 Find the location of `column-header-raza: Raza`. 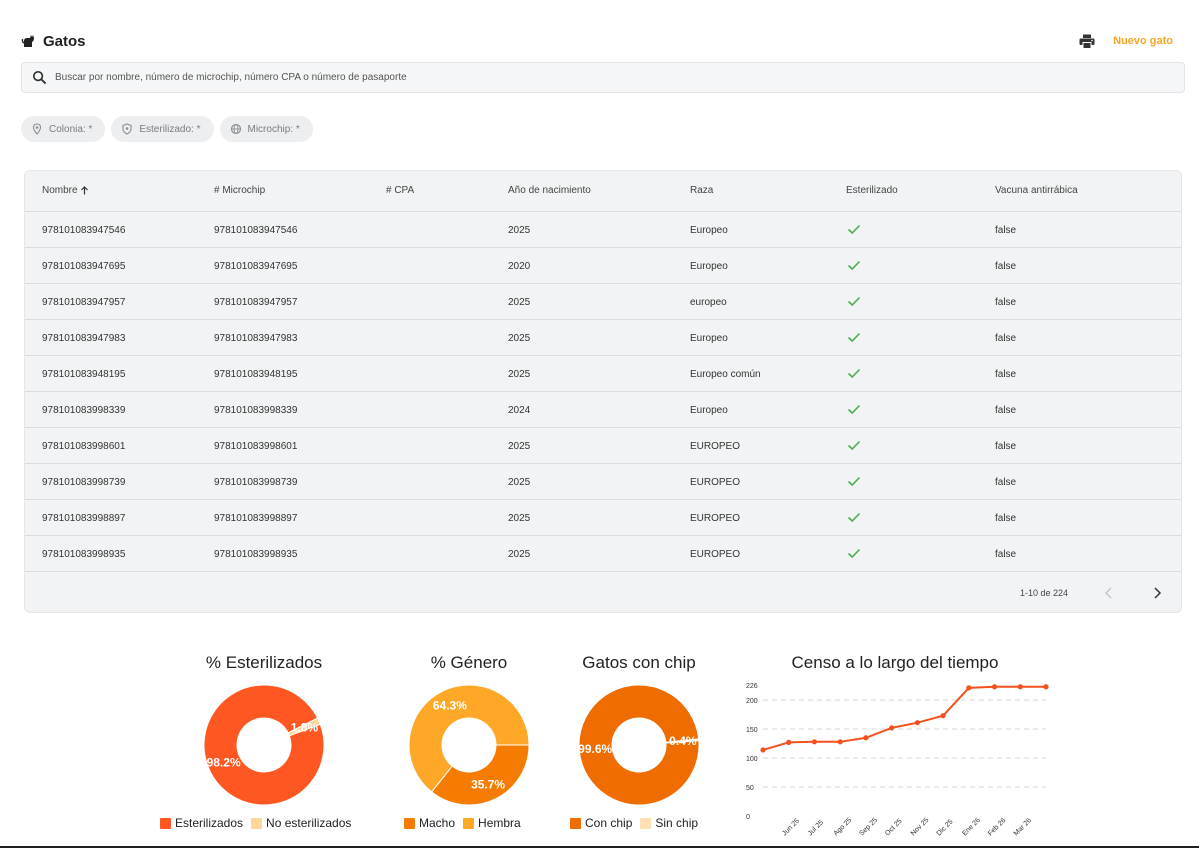

column-header-raza: Raza is located at coordinates (701, 190).